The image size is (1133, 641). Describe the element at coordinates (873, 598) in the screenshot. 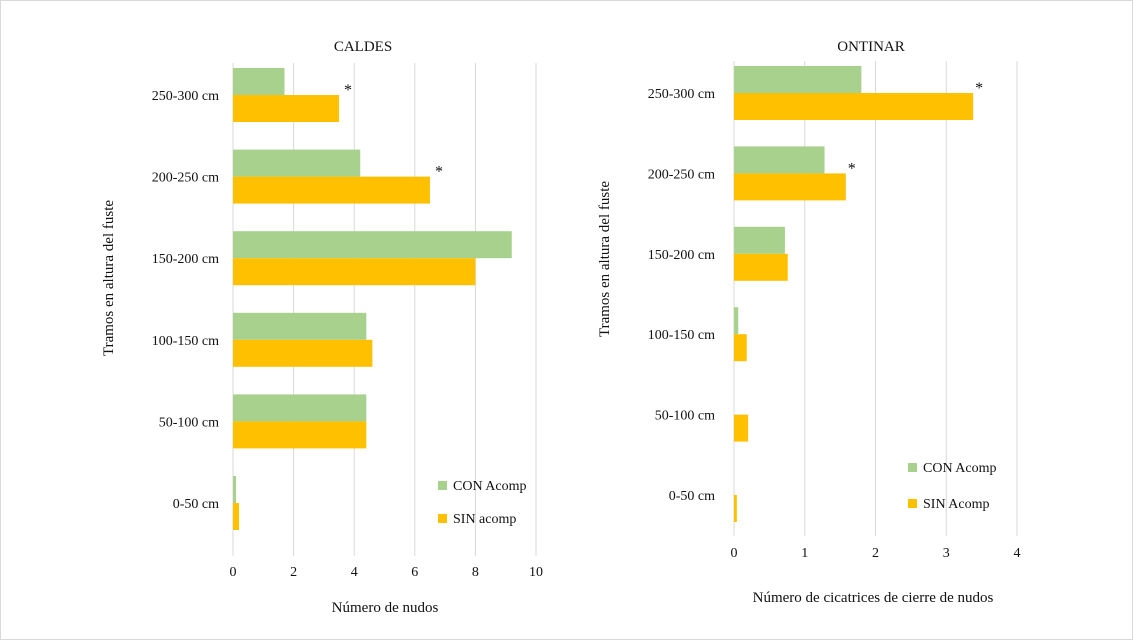

I see `x-axis-label: Número de cicatrices de cierre de nudos` at that location.